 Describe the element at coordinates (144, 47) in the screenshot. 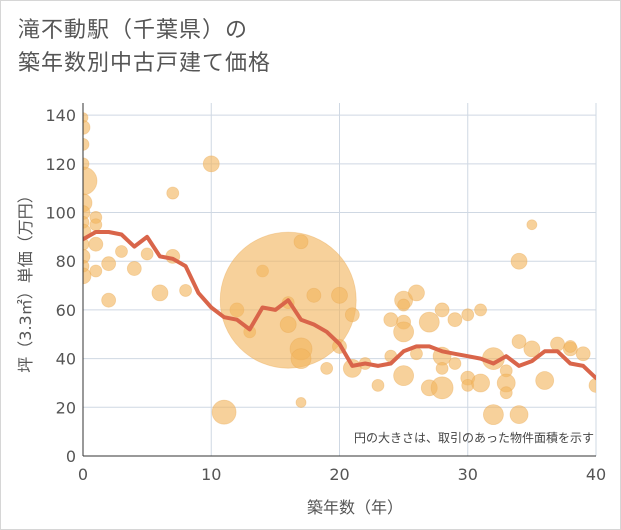

I see `chart-title: 滝不動駅（千葉県）の 築年数別中古戸建て価格` at that location.